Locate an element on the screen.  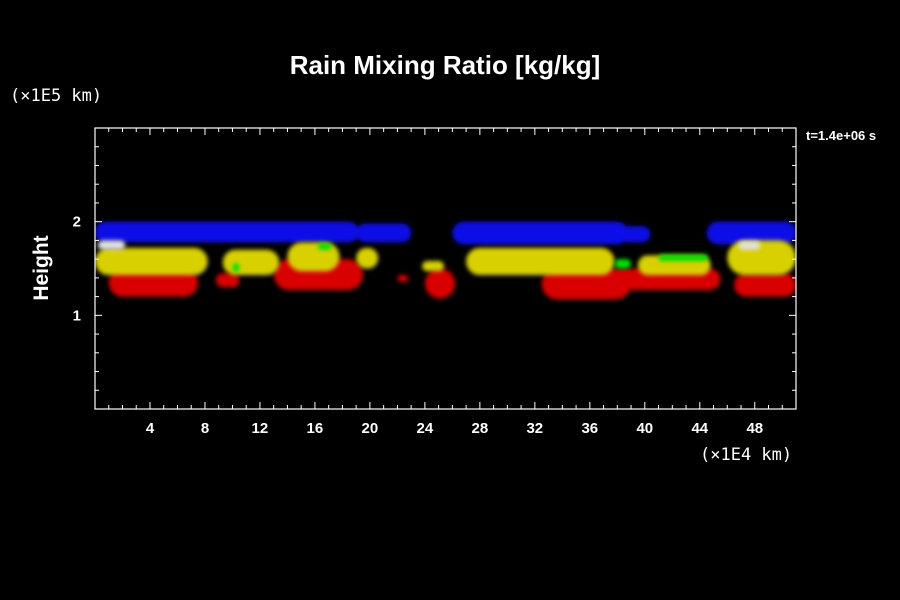
rain-field is located at coordinates (445, 260).